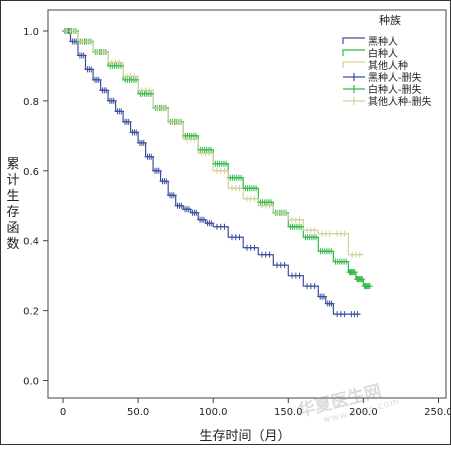 Image resolution: width=451 pixels, height=455 pixels. What do you see at coordinates (395, 77) in the screenshot?
I see `legend-entry: 黑种人-删失` at bounding box center [395, 77].